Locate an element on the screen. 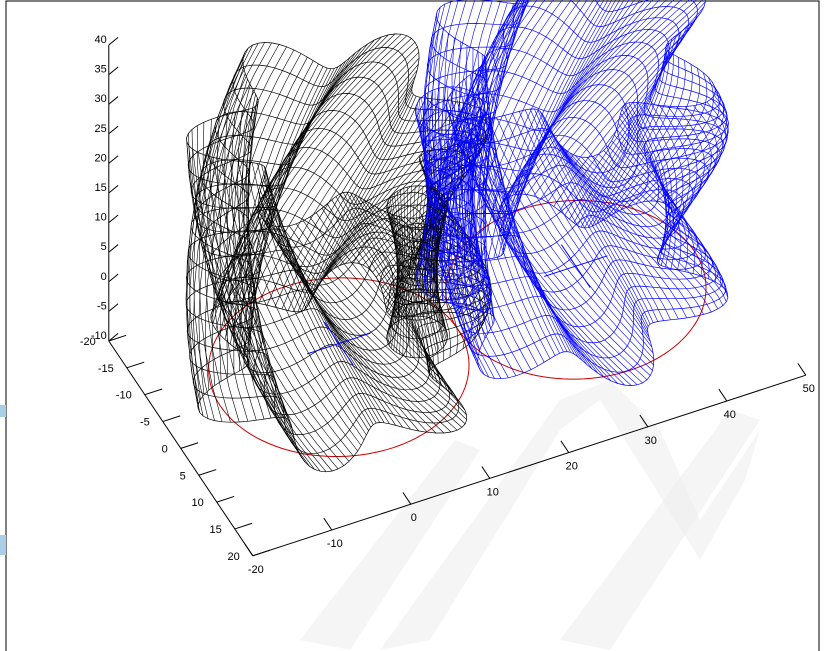 The image size is (826, 651). y-tick-label: -10 is located at coordinates (124, 396).